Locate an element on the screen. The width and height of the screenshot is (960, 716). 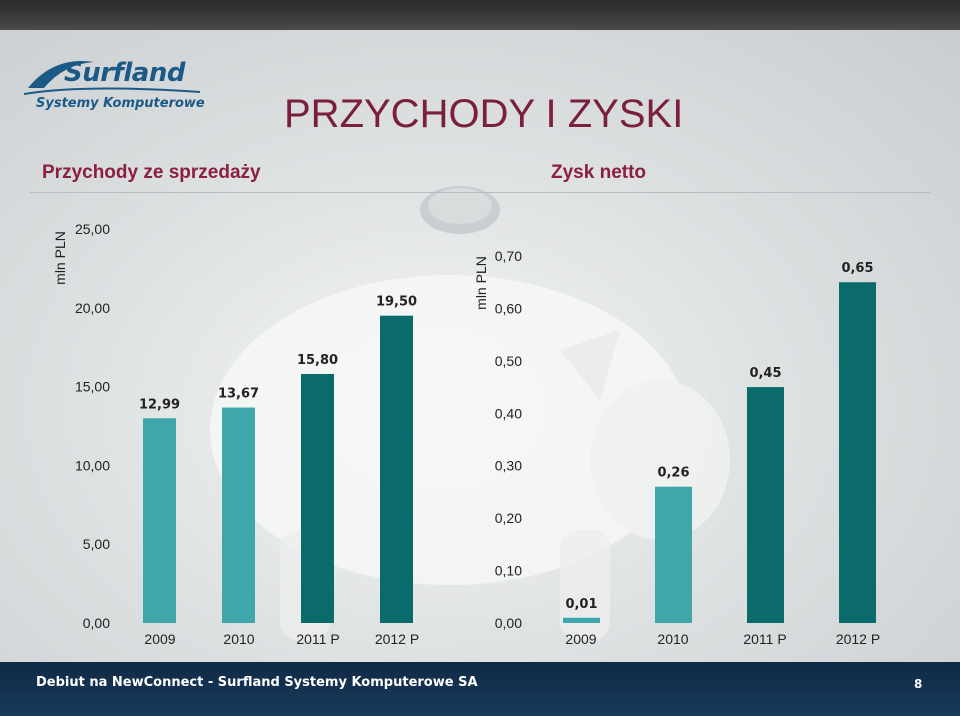
revenue-category-label: 2010 is located at coordinates (238, 639).